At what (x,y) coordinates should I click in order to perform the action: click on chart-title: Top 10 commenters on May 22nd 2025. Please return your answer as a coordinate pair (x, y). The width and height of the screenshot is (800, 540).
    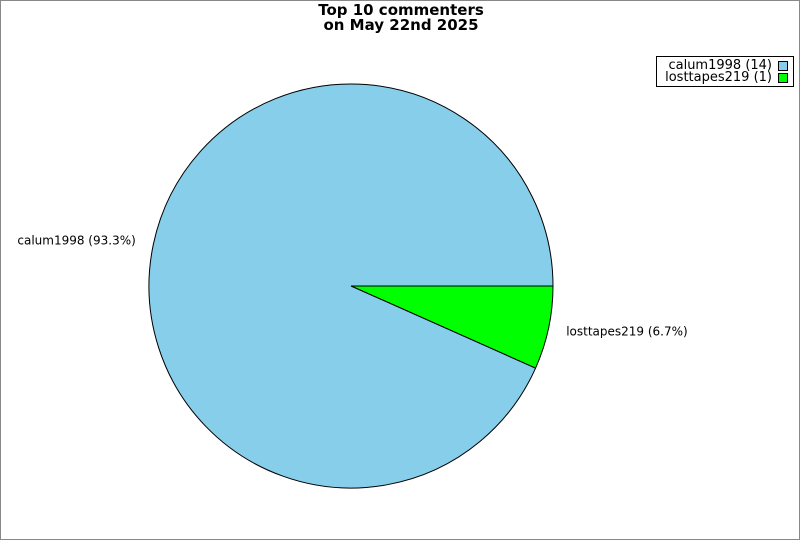
    Looking at the image, I should click on (400, 17).